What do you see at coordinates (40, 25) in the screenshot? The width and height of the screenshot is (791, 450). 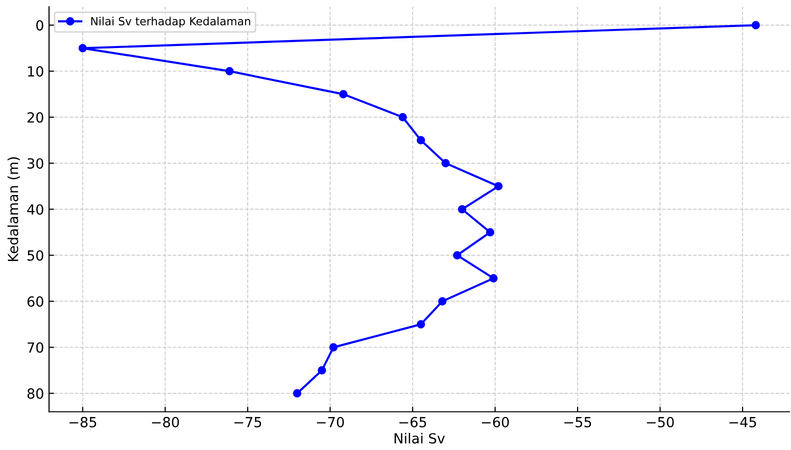 I see `y-tick-label: 0` at bounding box center [40, 25].